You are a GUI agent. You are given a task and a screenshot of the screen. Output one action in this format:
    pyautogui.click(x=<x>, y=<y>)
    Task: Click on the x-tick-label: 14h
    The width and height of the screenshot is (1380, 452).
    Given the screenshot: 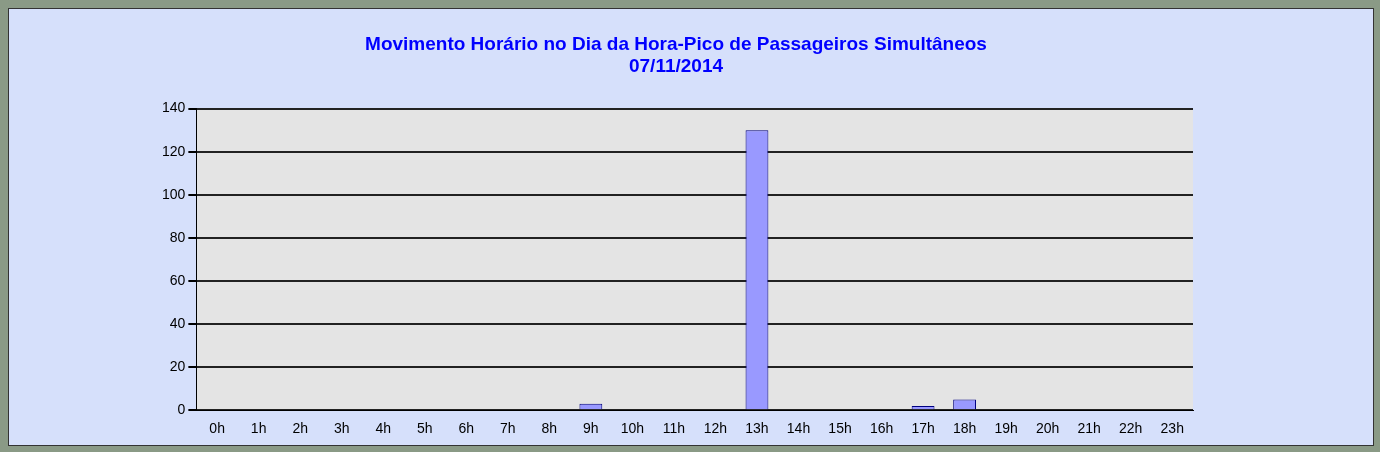 What is the action you would take?
    pyautogui.click(x=798, y=428)
    